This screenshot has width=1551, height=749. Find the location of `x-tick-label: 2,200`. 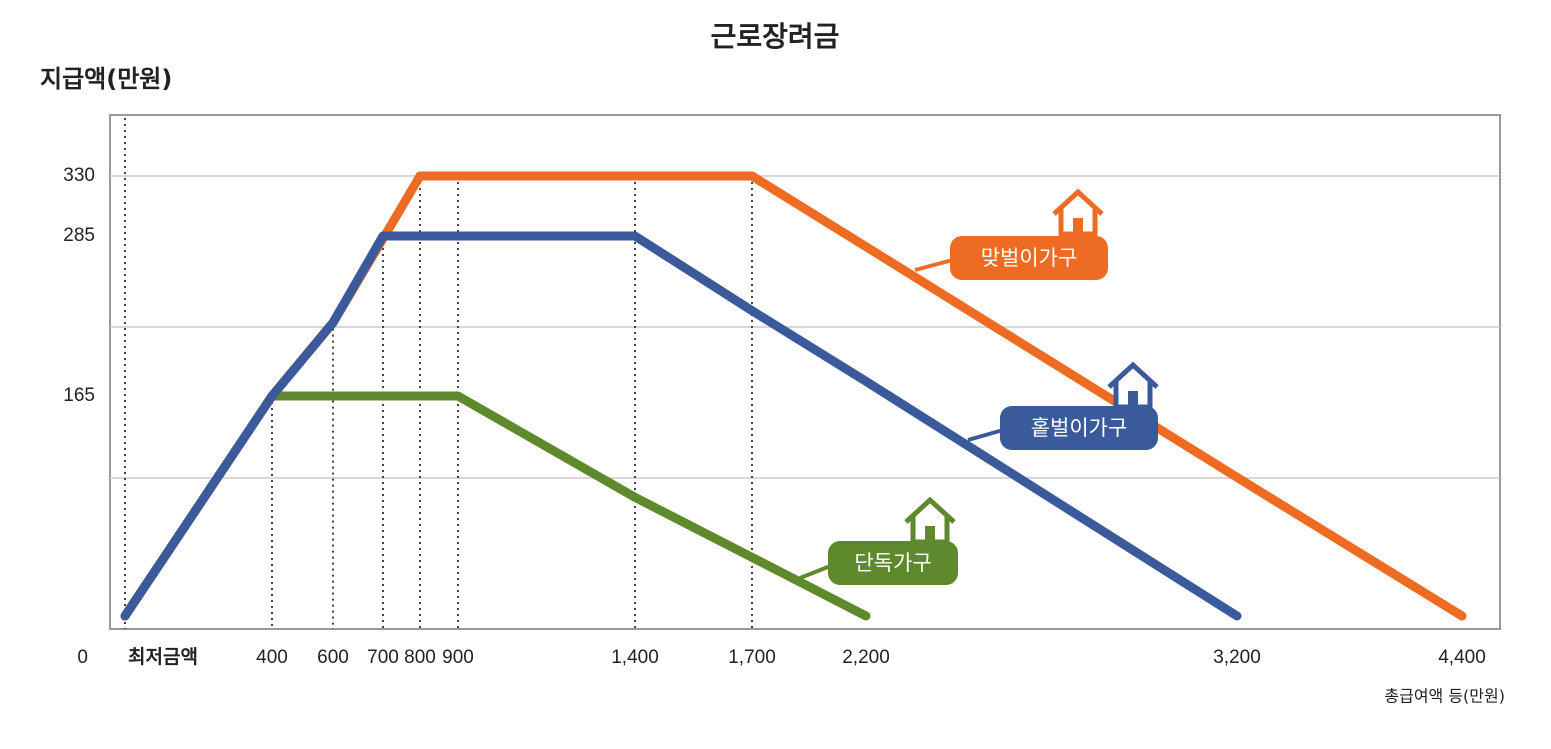

x-tick-label: 2,200 is located at coordinates (866, 657).